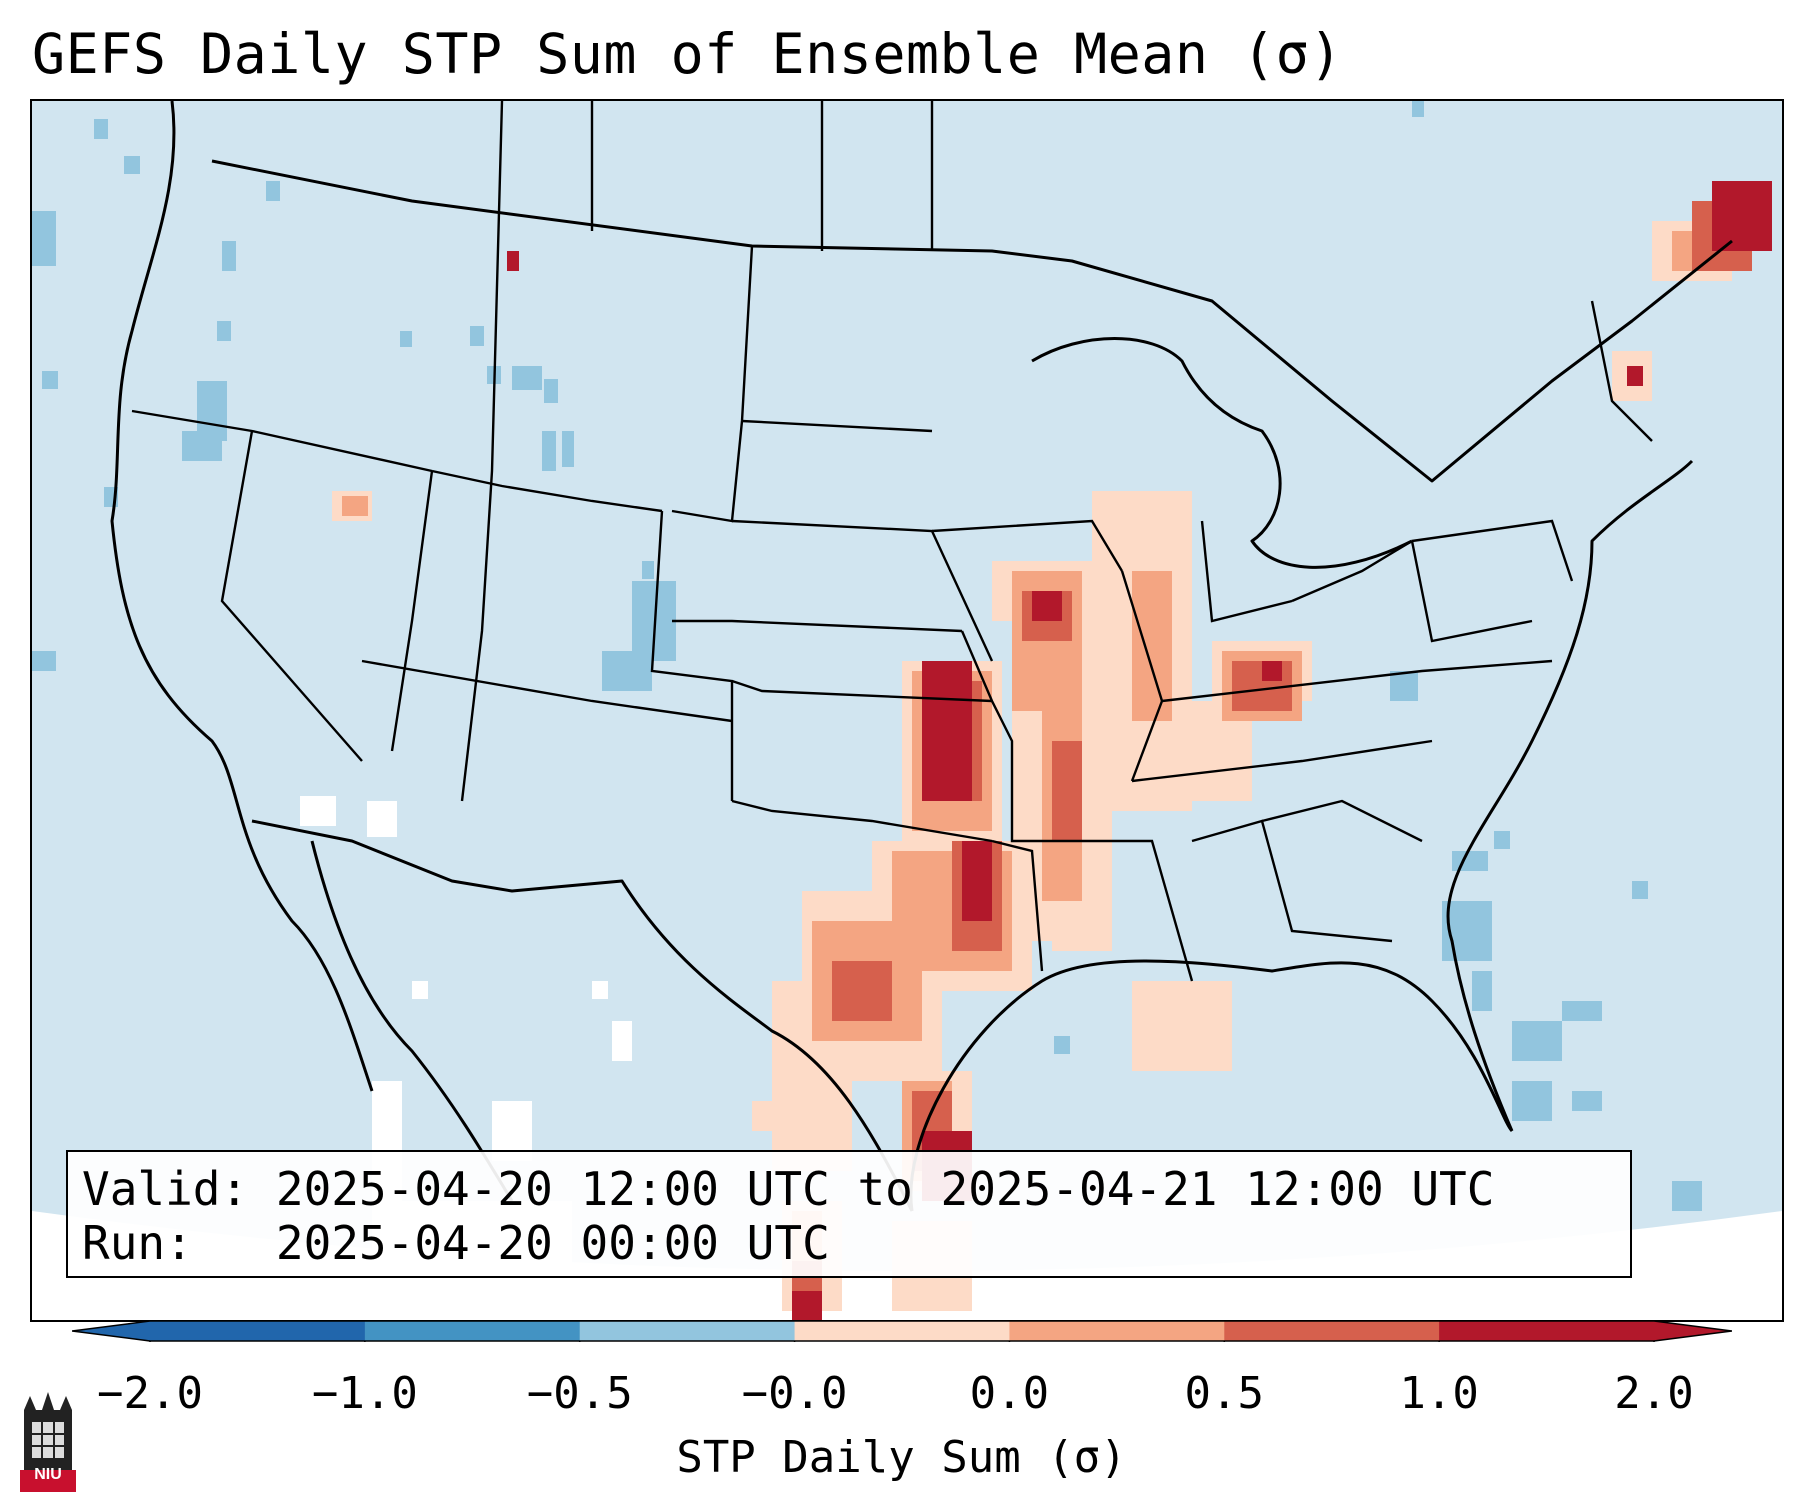 The height and width of the screenshot is (1506, 1803). I want to click on colorbar-tick-label: 0.0, so click(1009, 1393).